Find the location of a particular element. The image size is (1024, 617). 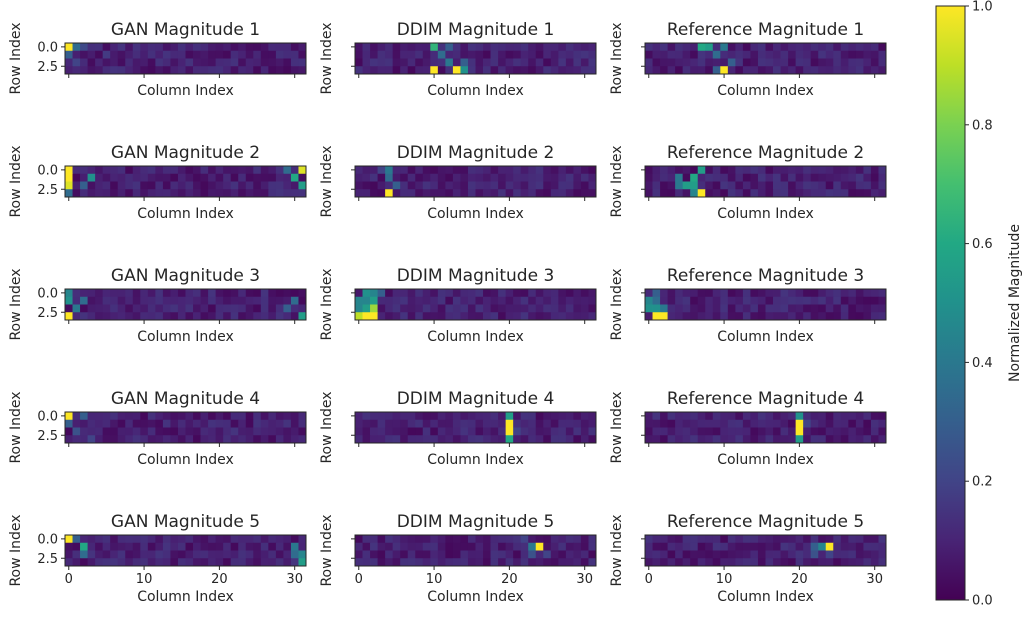

x-tick-label: 10 is located at coordinates (724, 579).